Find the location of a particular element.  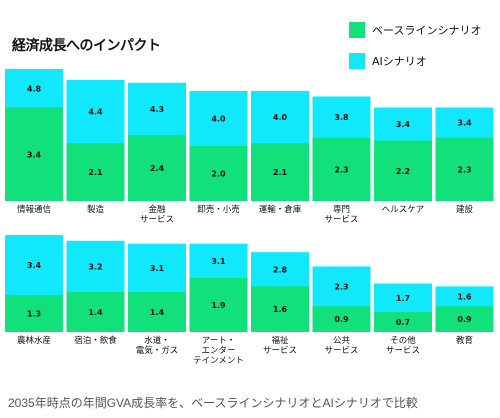

value-label-baseline: 1.3 is located at coordinates (34, 313).